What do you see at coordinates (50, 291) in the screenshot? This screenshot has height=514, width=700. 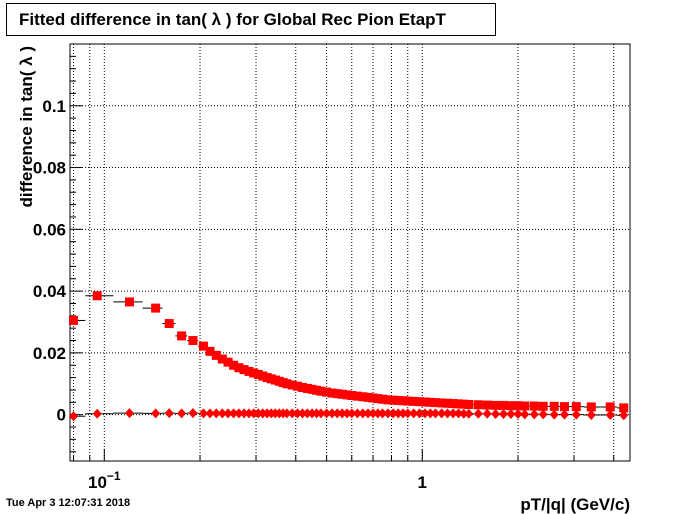 I see `y-tick-label: 0.04` at bounding box center [50, 291].